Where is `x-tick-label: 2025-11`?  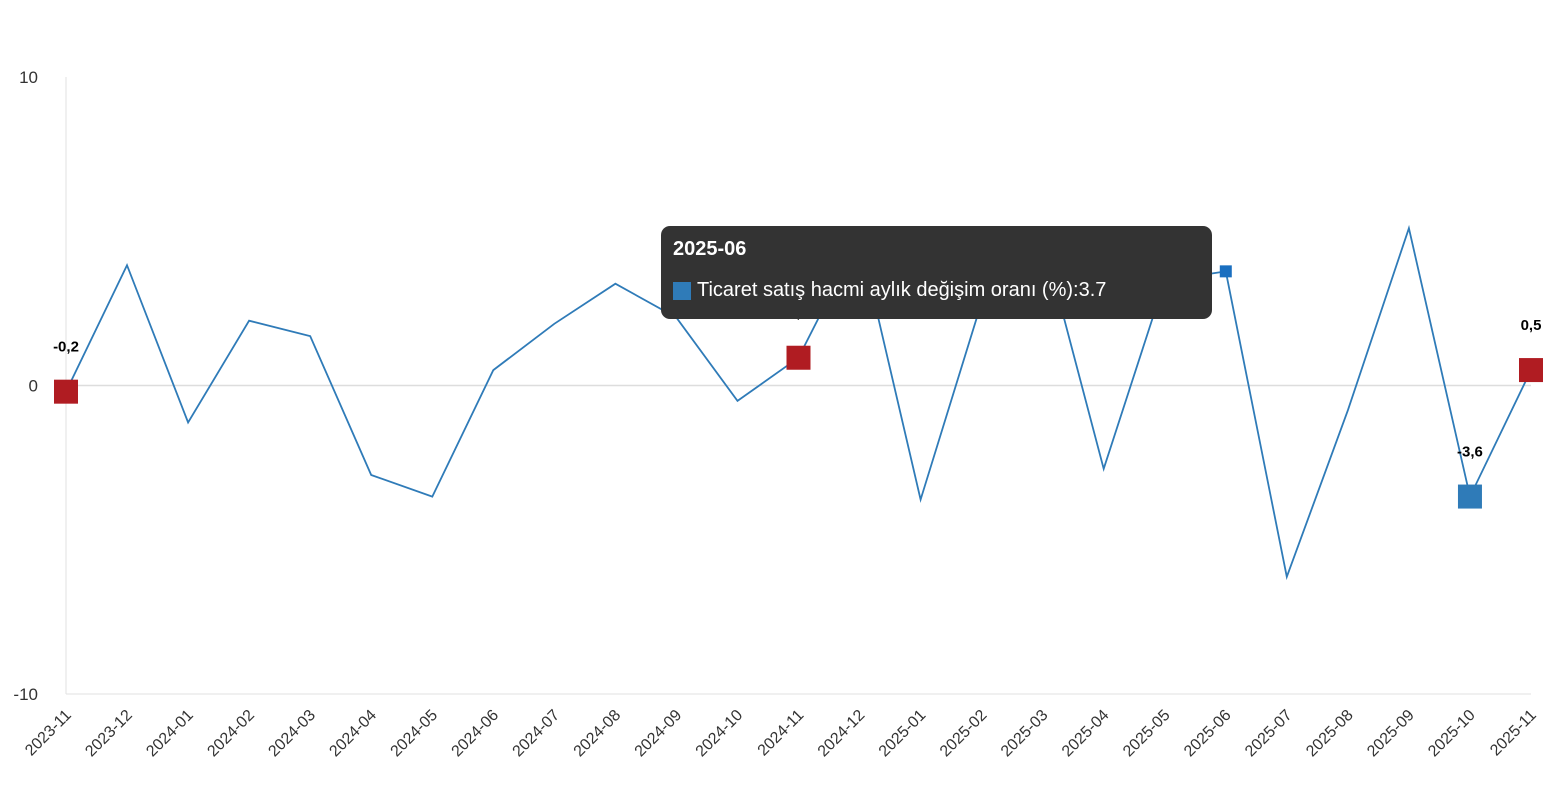
x-tick-label: 2025-11 is located at coordinates (1513, 733).